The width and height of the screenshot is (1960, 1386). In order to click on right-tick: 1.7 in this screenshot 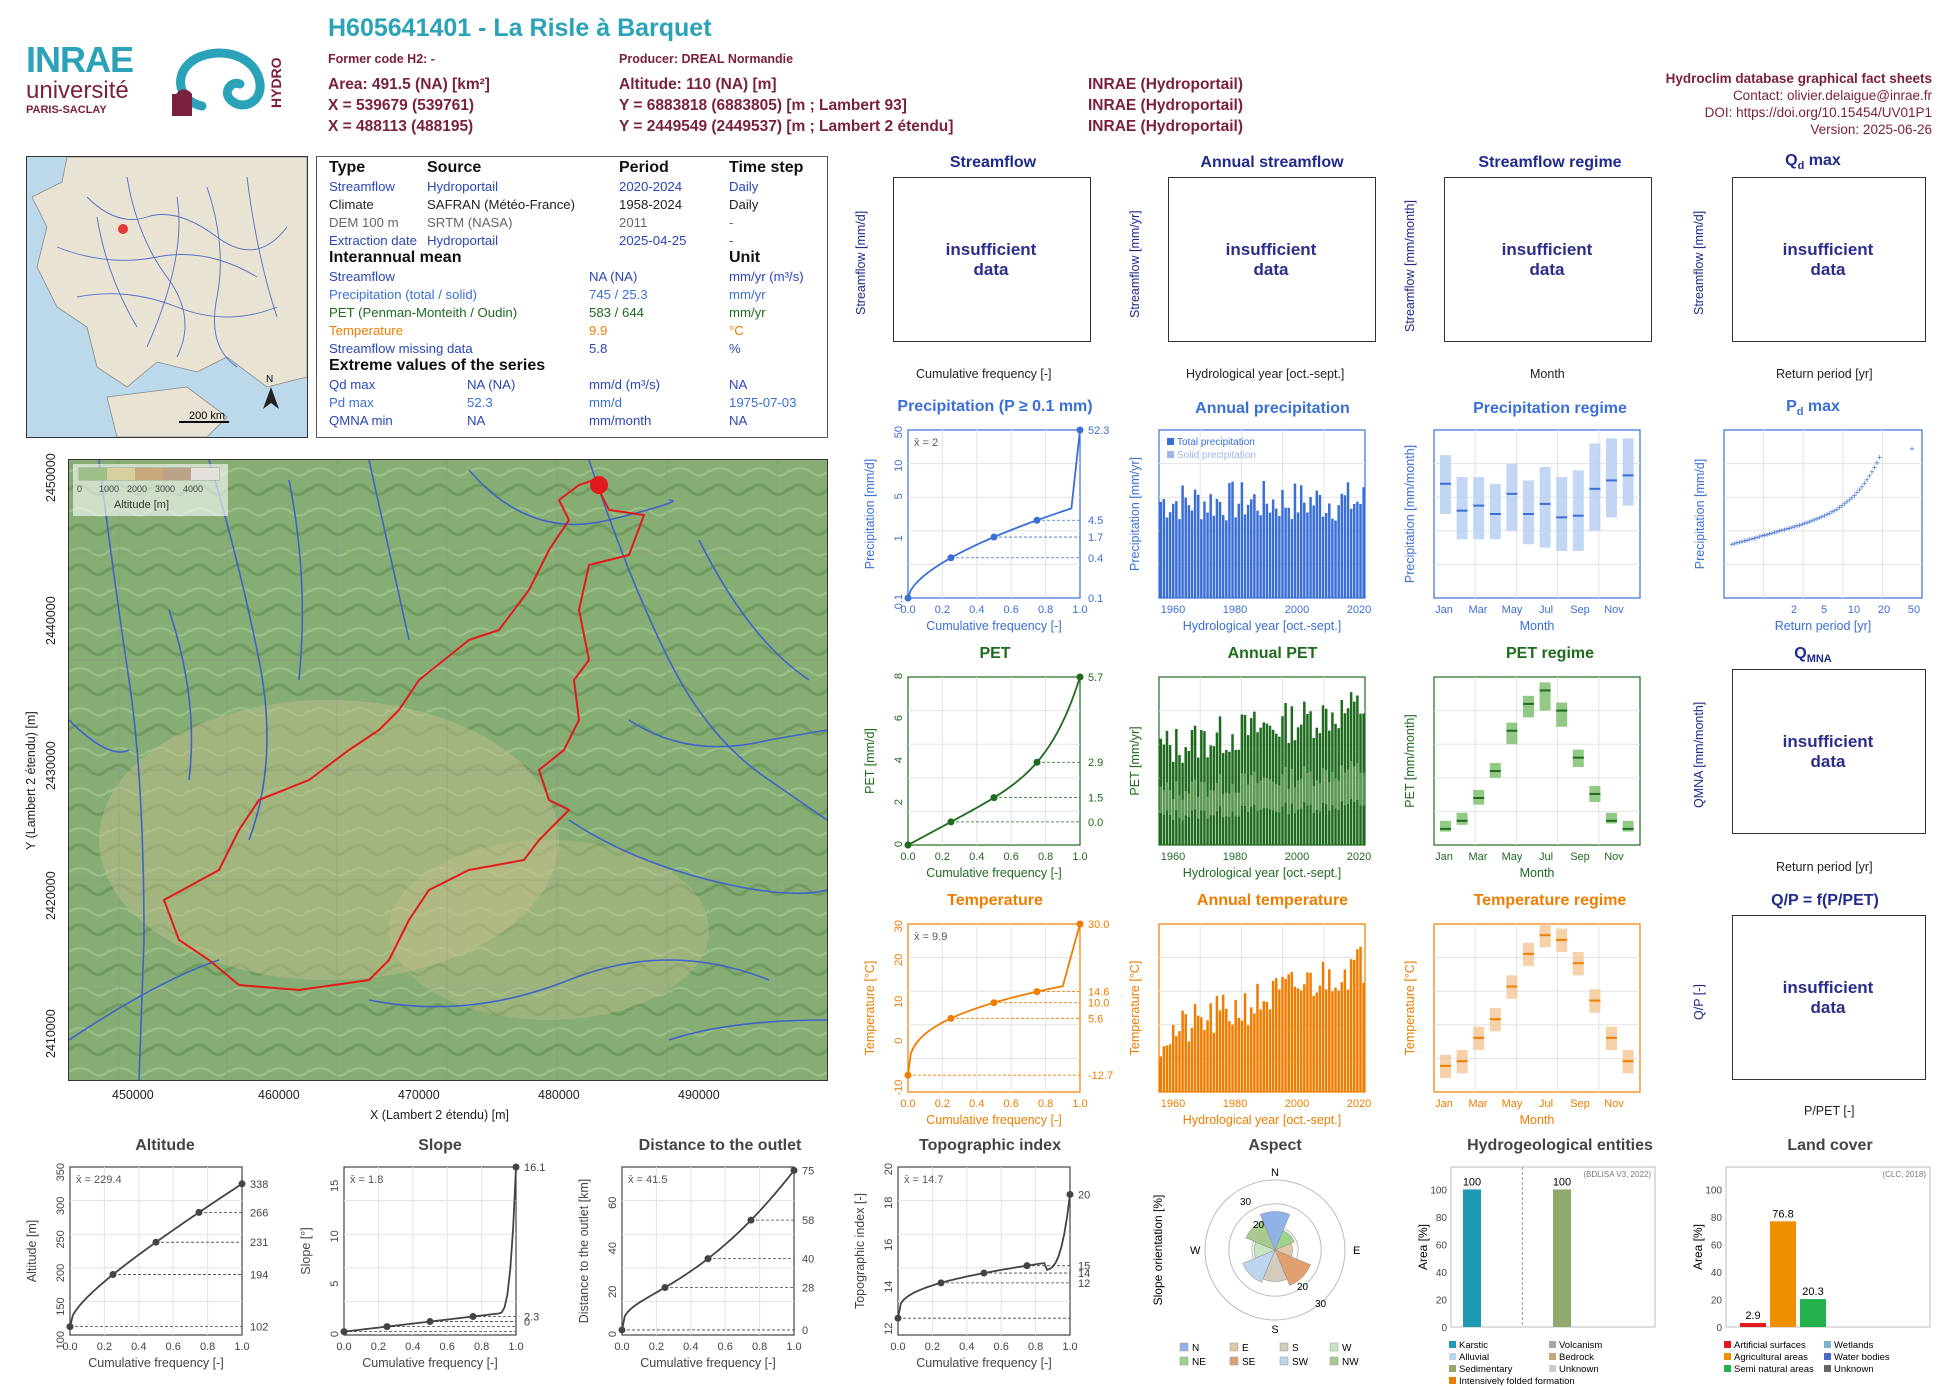, I will do `click(1095, 538)`.